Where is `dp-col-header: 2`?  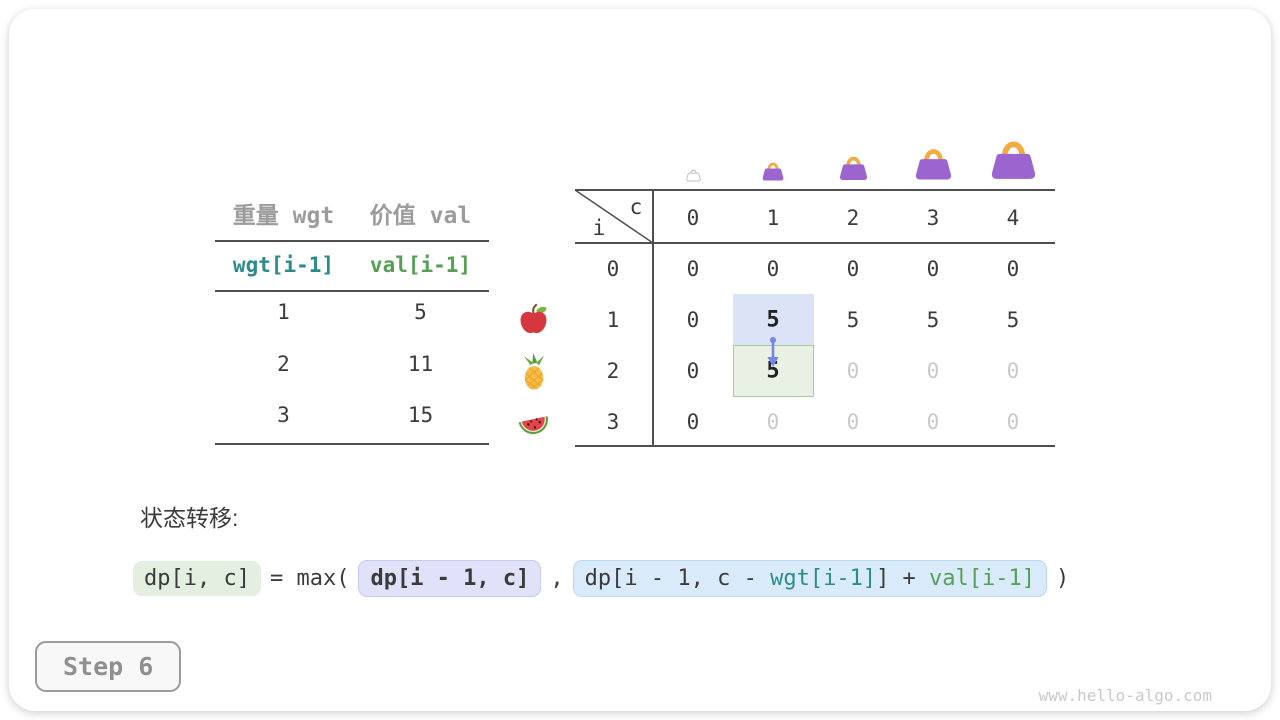
dp-col-header: 2 is located at coordinates (853, 218).